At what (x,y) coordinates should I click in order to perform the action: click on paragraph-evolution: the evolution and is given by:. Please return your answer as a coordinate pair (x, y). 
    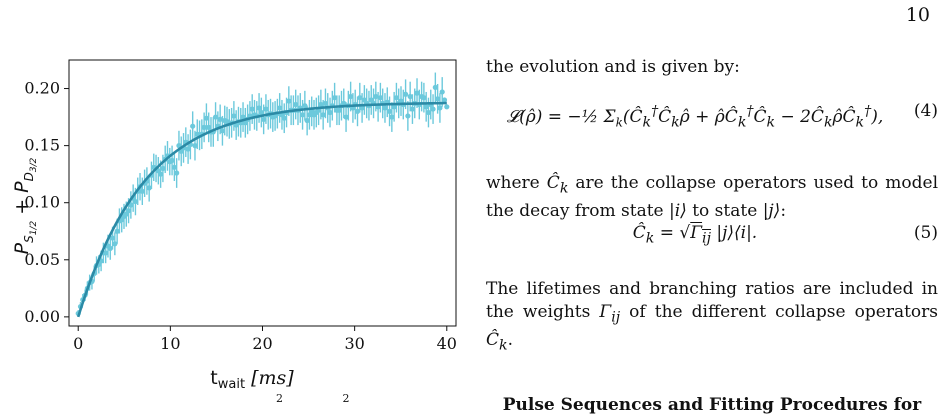
    Looking at the image, I should click on (613, 67).